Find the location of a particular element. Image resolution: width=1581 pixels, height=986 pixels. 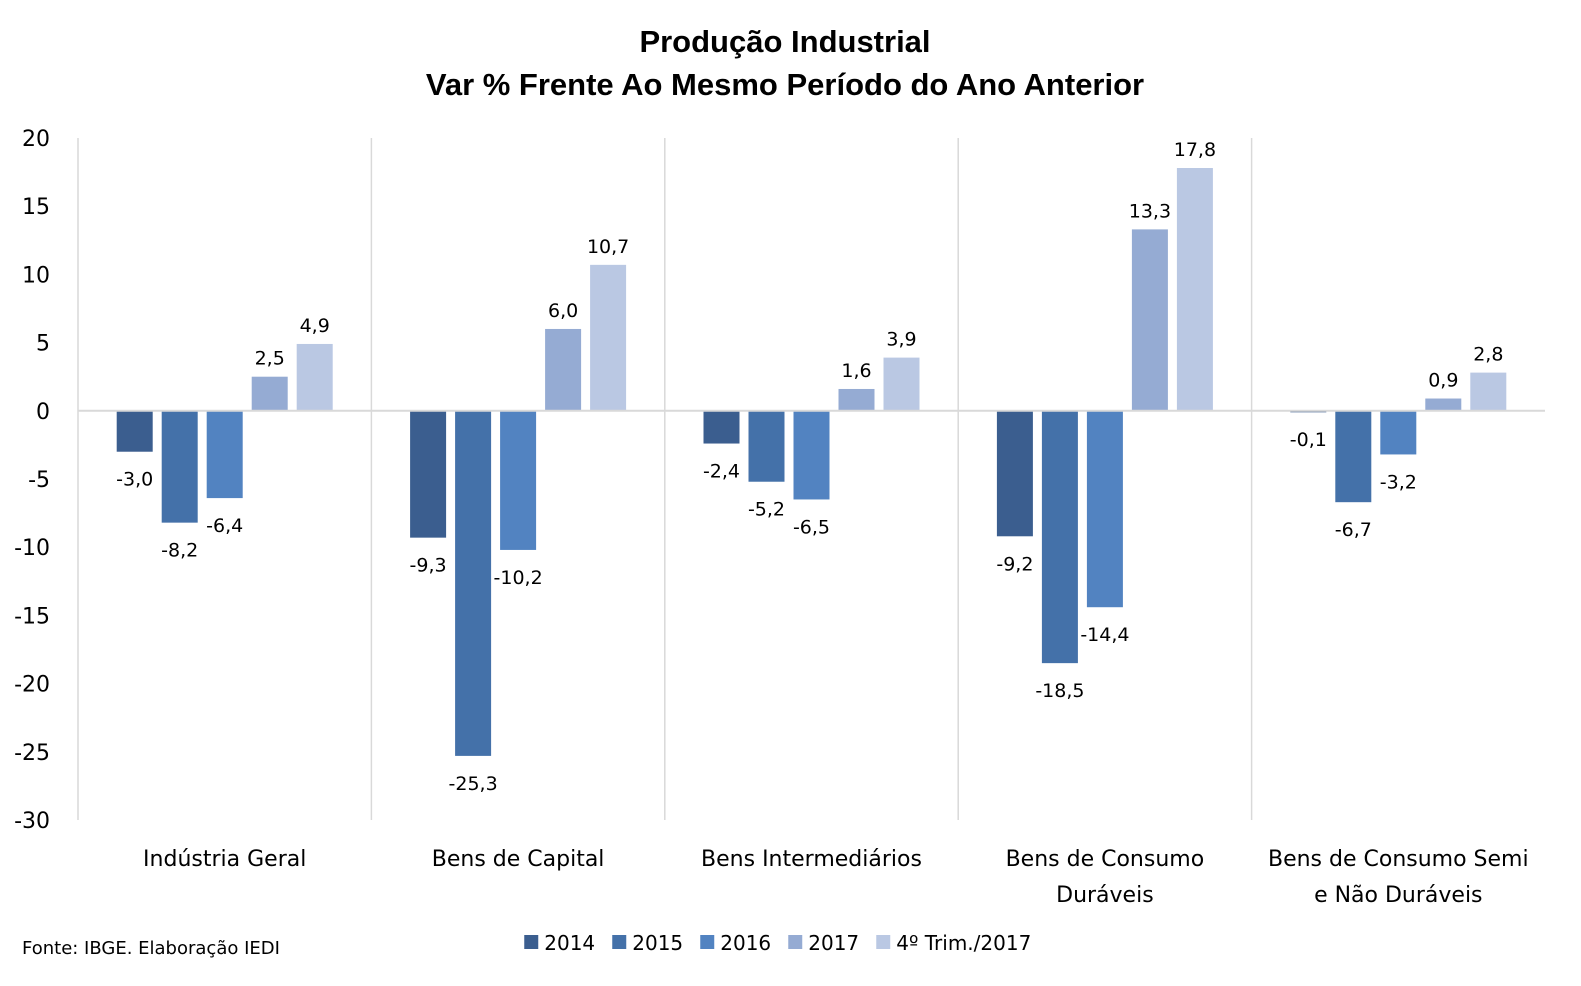

y-tick-label: -30 is located at coordinates (32, 821).